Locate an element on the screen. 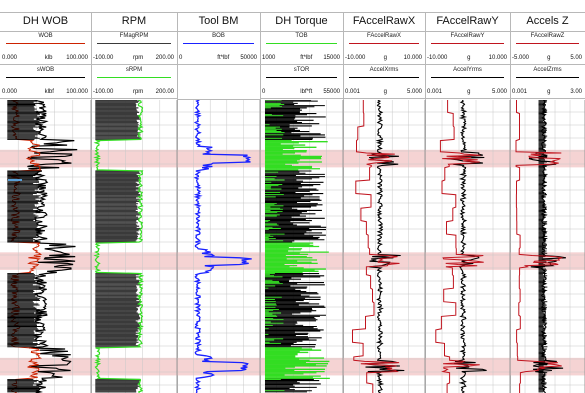  scale-max: 5.00 is located at coordinates (576, 58).